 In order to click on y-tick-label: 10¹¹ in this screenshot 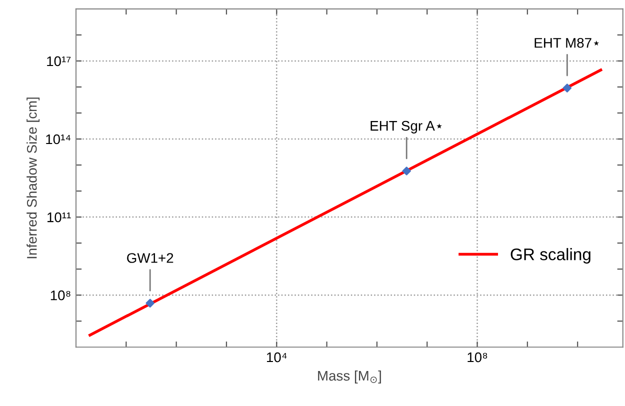, I will do `click(59, 217)`.